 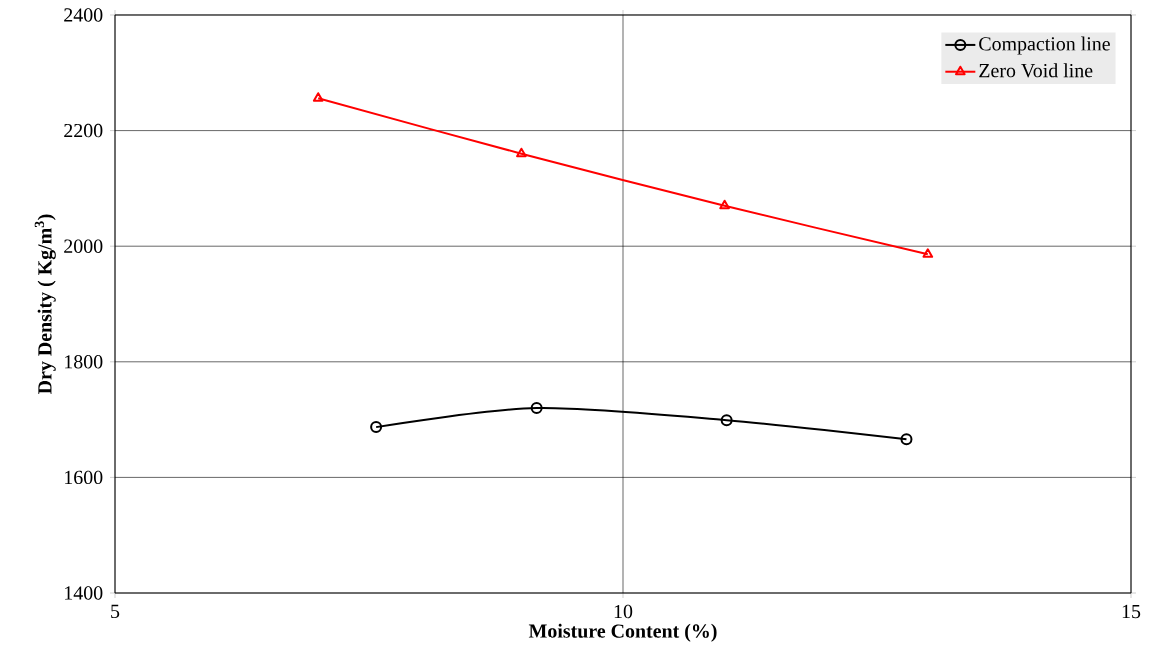 I want to click on legend-label: Compaction line, so click(x=1044, y=45).